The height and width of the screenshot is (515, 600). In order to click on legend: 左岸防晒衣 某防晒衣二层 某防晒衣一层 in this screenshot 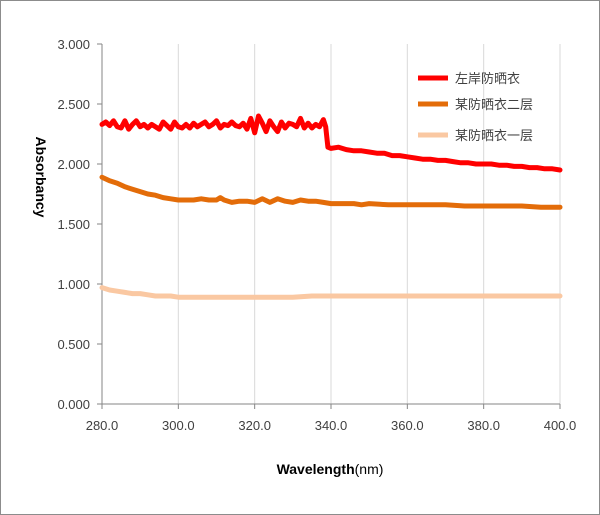, I will do `click(475, 107)`.